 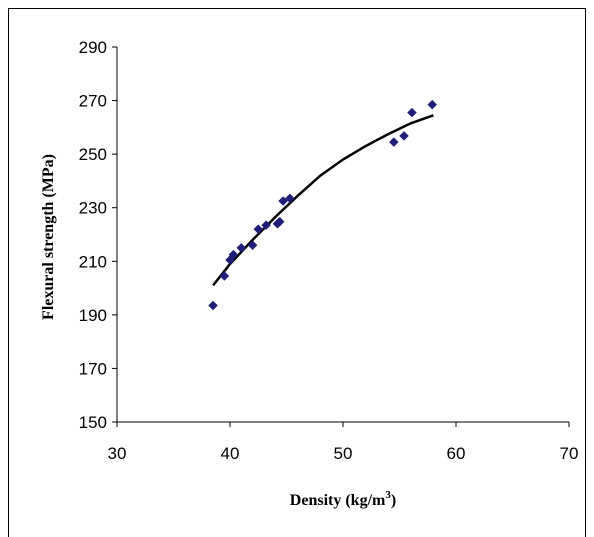 What do you see at coordinates (93, 154) in the screenshot?
I see `y-tick-label: 250` at bounding box center [93, 154].